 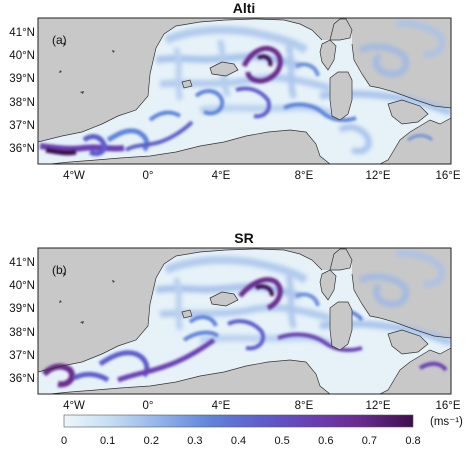 What do you see at coordinates (446, 422) in the screenshot?
I see `colorbar-unit: (ms⁻¹)` at bounding box center [446, 422].